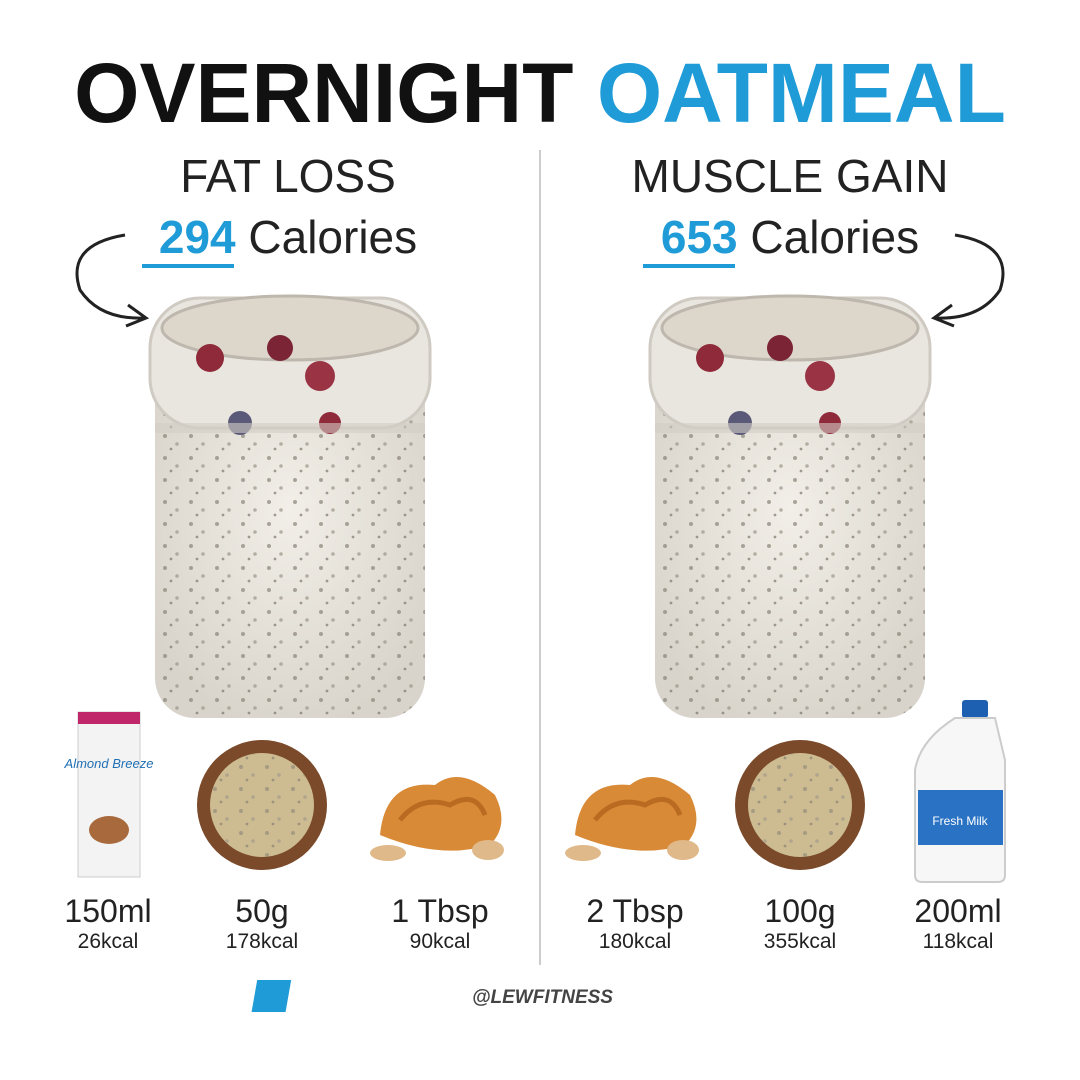 The image size is (1080, 1080). I want to click on title-blue: OATMEAL, so click(801, 93).